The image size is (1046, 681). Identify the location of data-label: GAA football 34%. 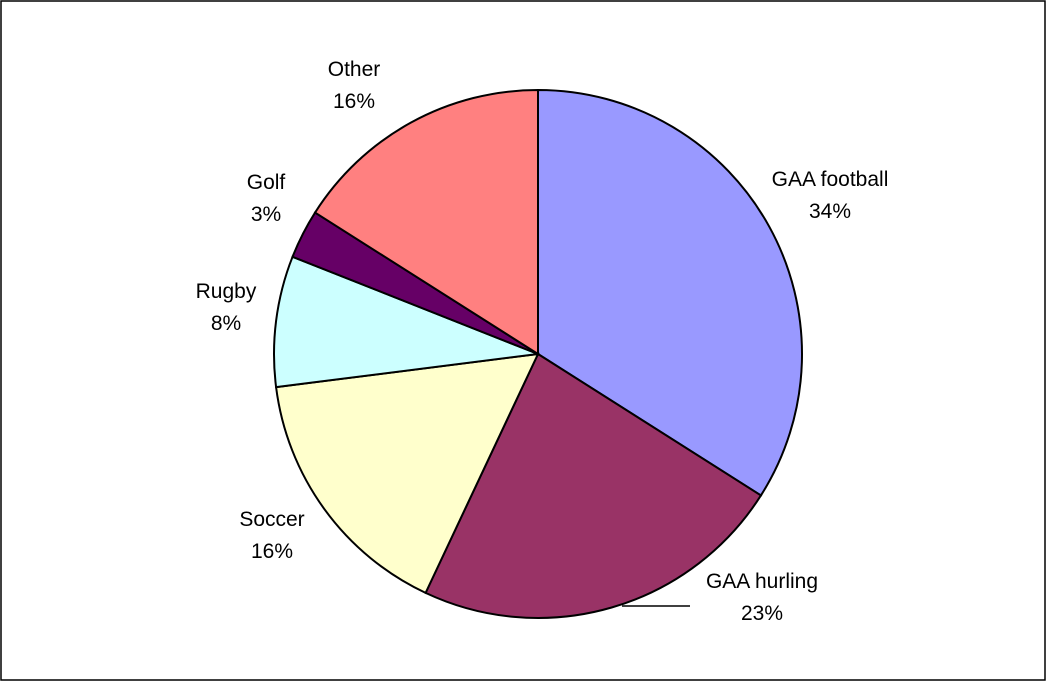
(830, 195).